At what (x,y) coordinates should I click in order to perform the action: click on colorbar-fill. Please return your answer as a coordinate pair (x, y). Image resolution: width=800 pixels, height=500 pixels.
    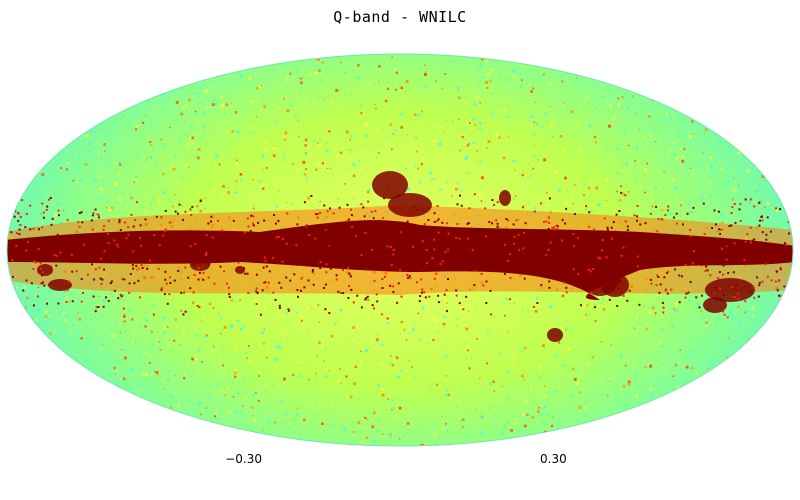
    Looking at the image, I should click on (399, 460).